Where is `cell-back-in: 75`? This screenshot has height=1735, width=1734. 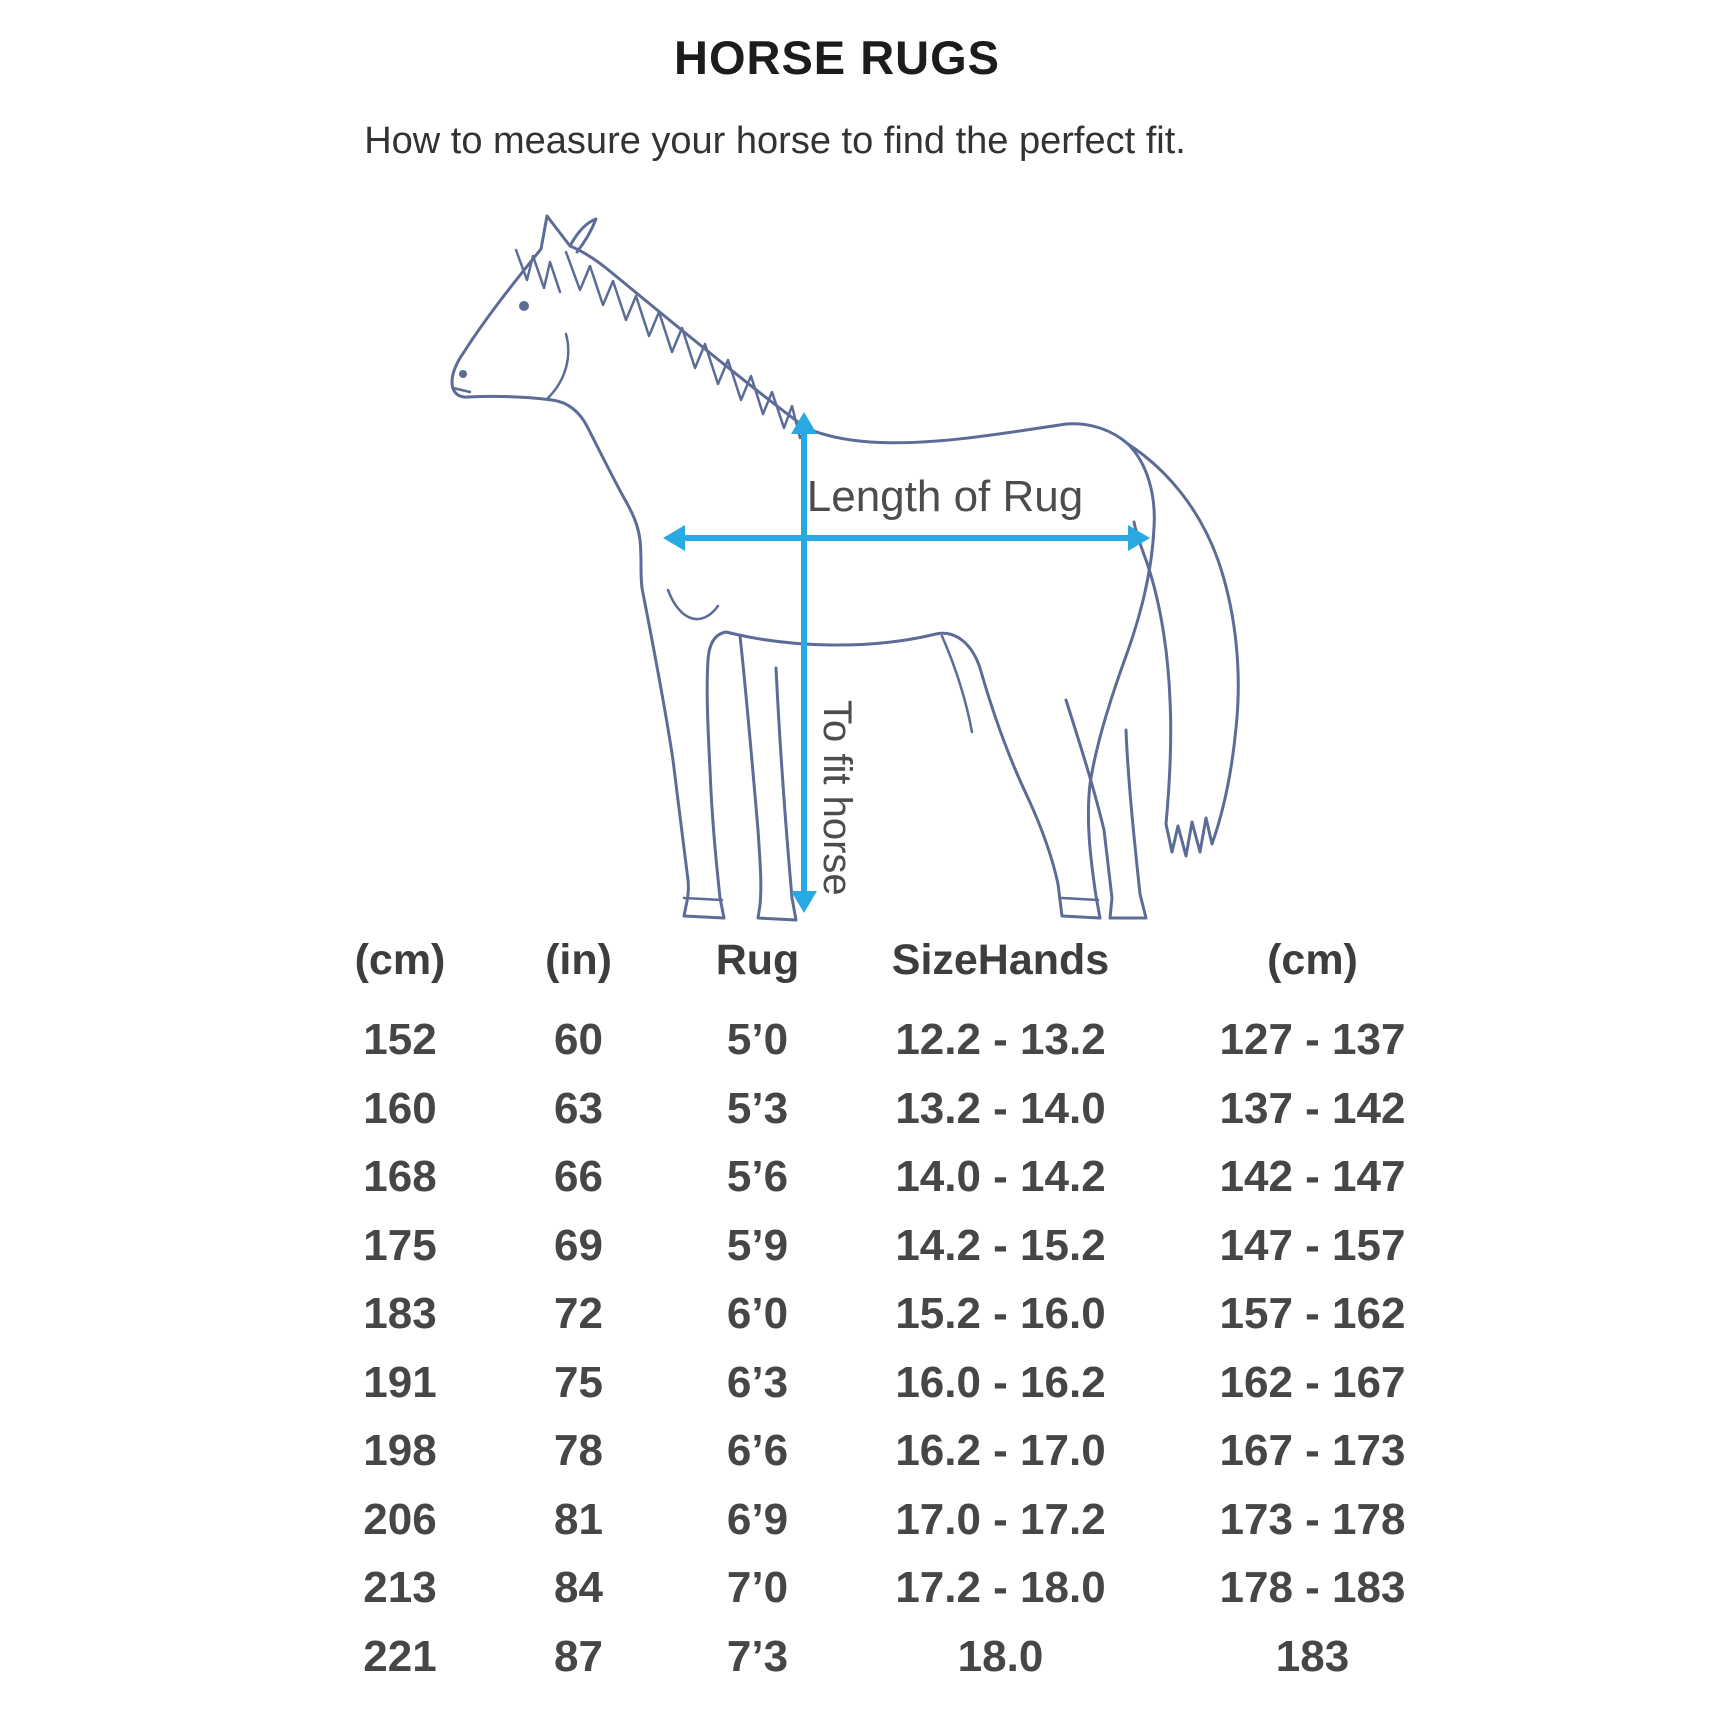
cell-back-in: 75 is located at coordinates (578, 1382).